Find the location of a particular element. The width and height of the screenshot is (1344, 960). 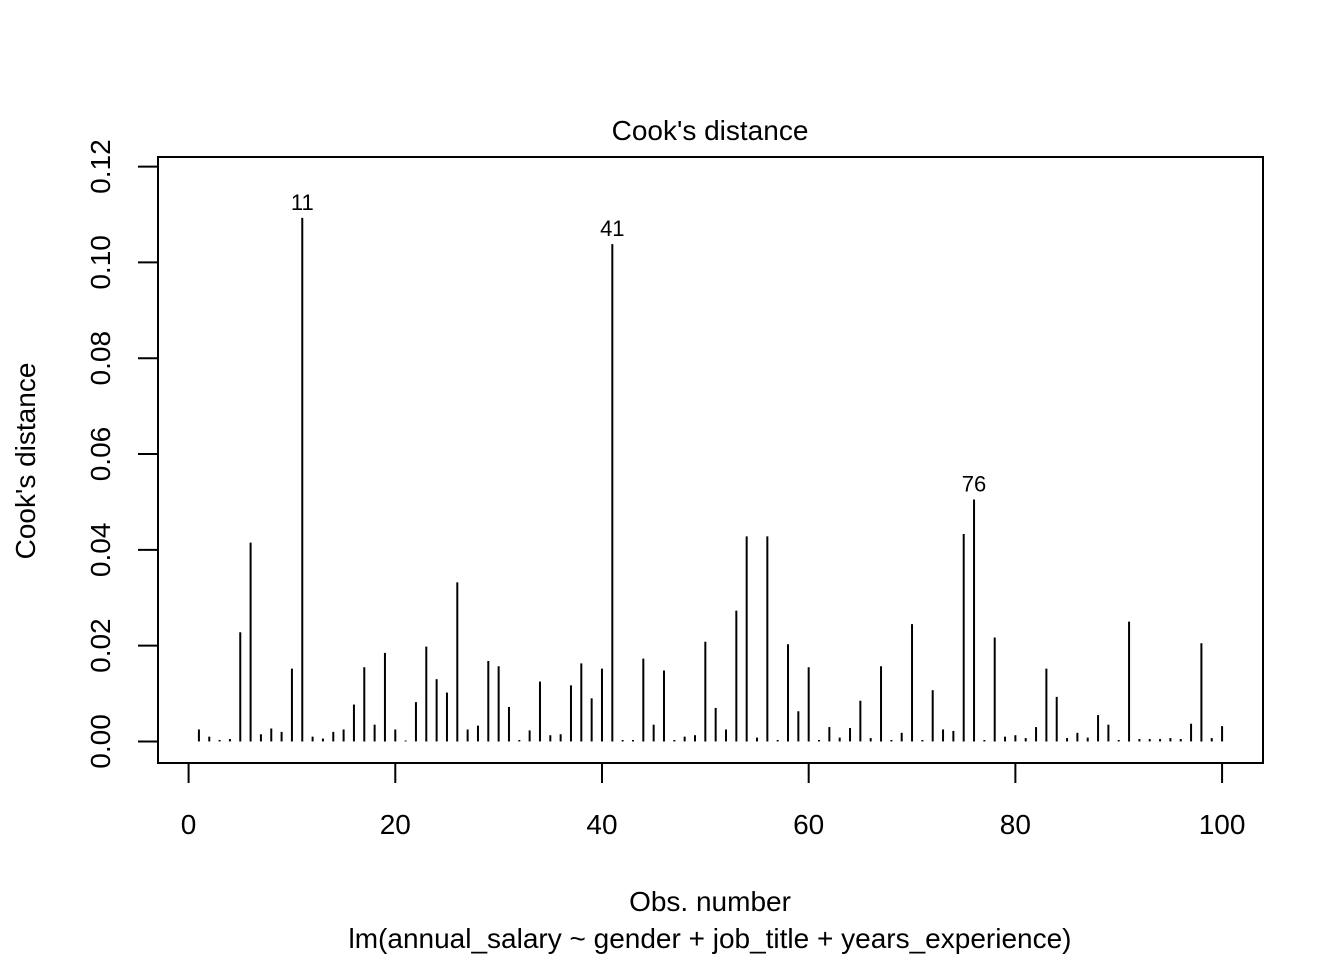

y-tick-label-0.02: 0.02 is located at coordinates (100, 645).